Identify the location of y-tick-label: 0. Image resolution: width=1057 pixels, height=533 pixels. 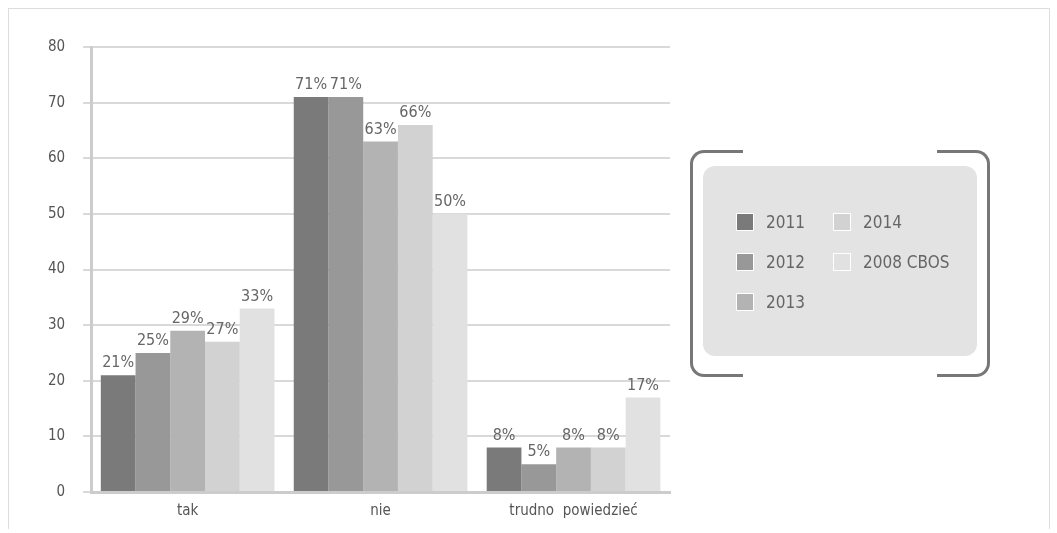
(61, 490).